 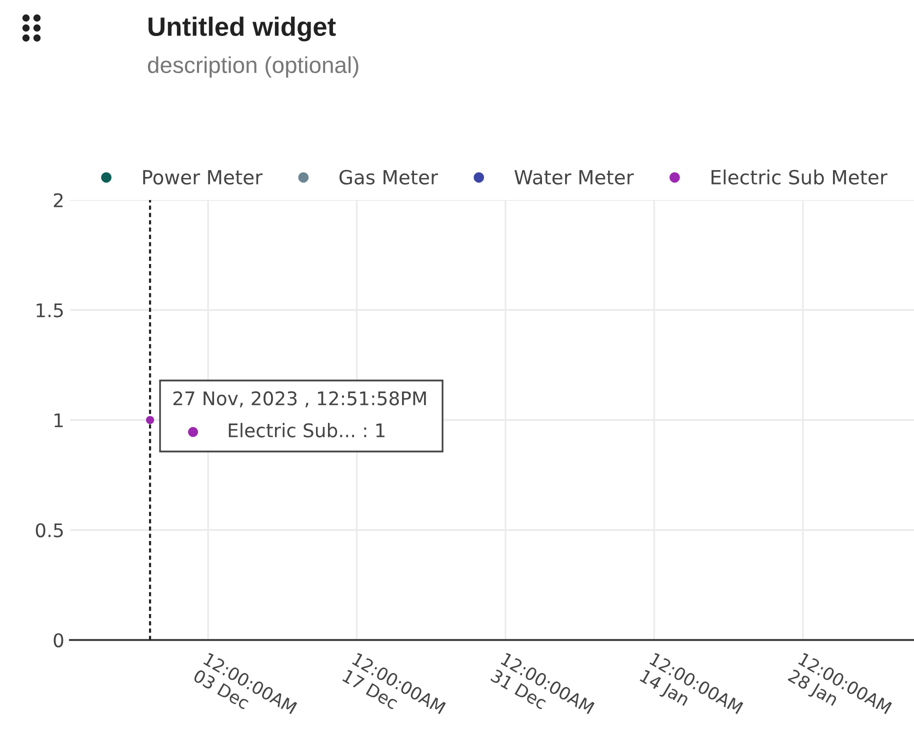 What do you see at coordinates (49, 530) in the screenshot?
I see `y-tick-label: 0.5` at bounding box center [49, 530].